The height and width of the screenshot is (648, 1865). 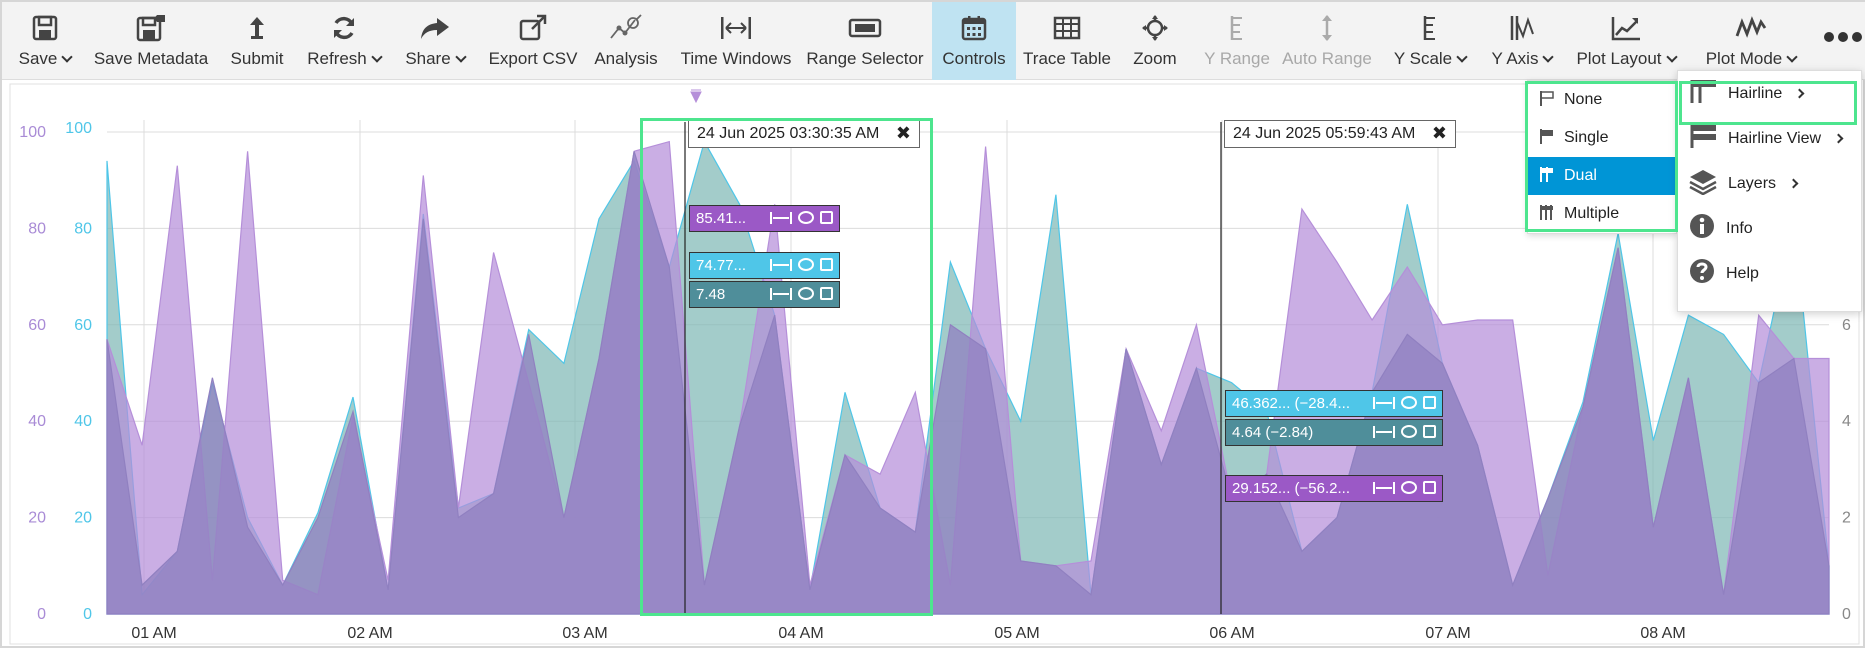 I want to click on toolbar-button-y-axis: Y Axis, so click(x=1522, y=41).